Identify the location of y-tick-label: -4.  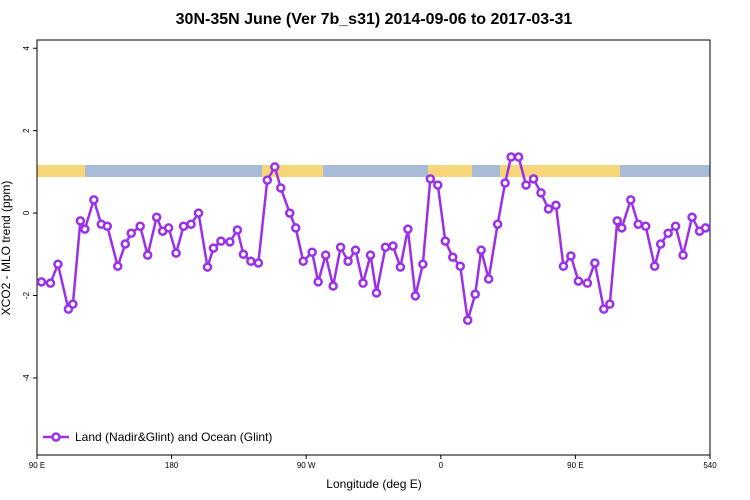
(26, 378).